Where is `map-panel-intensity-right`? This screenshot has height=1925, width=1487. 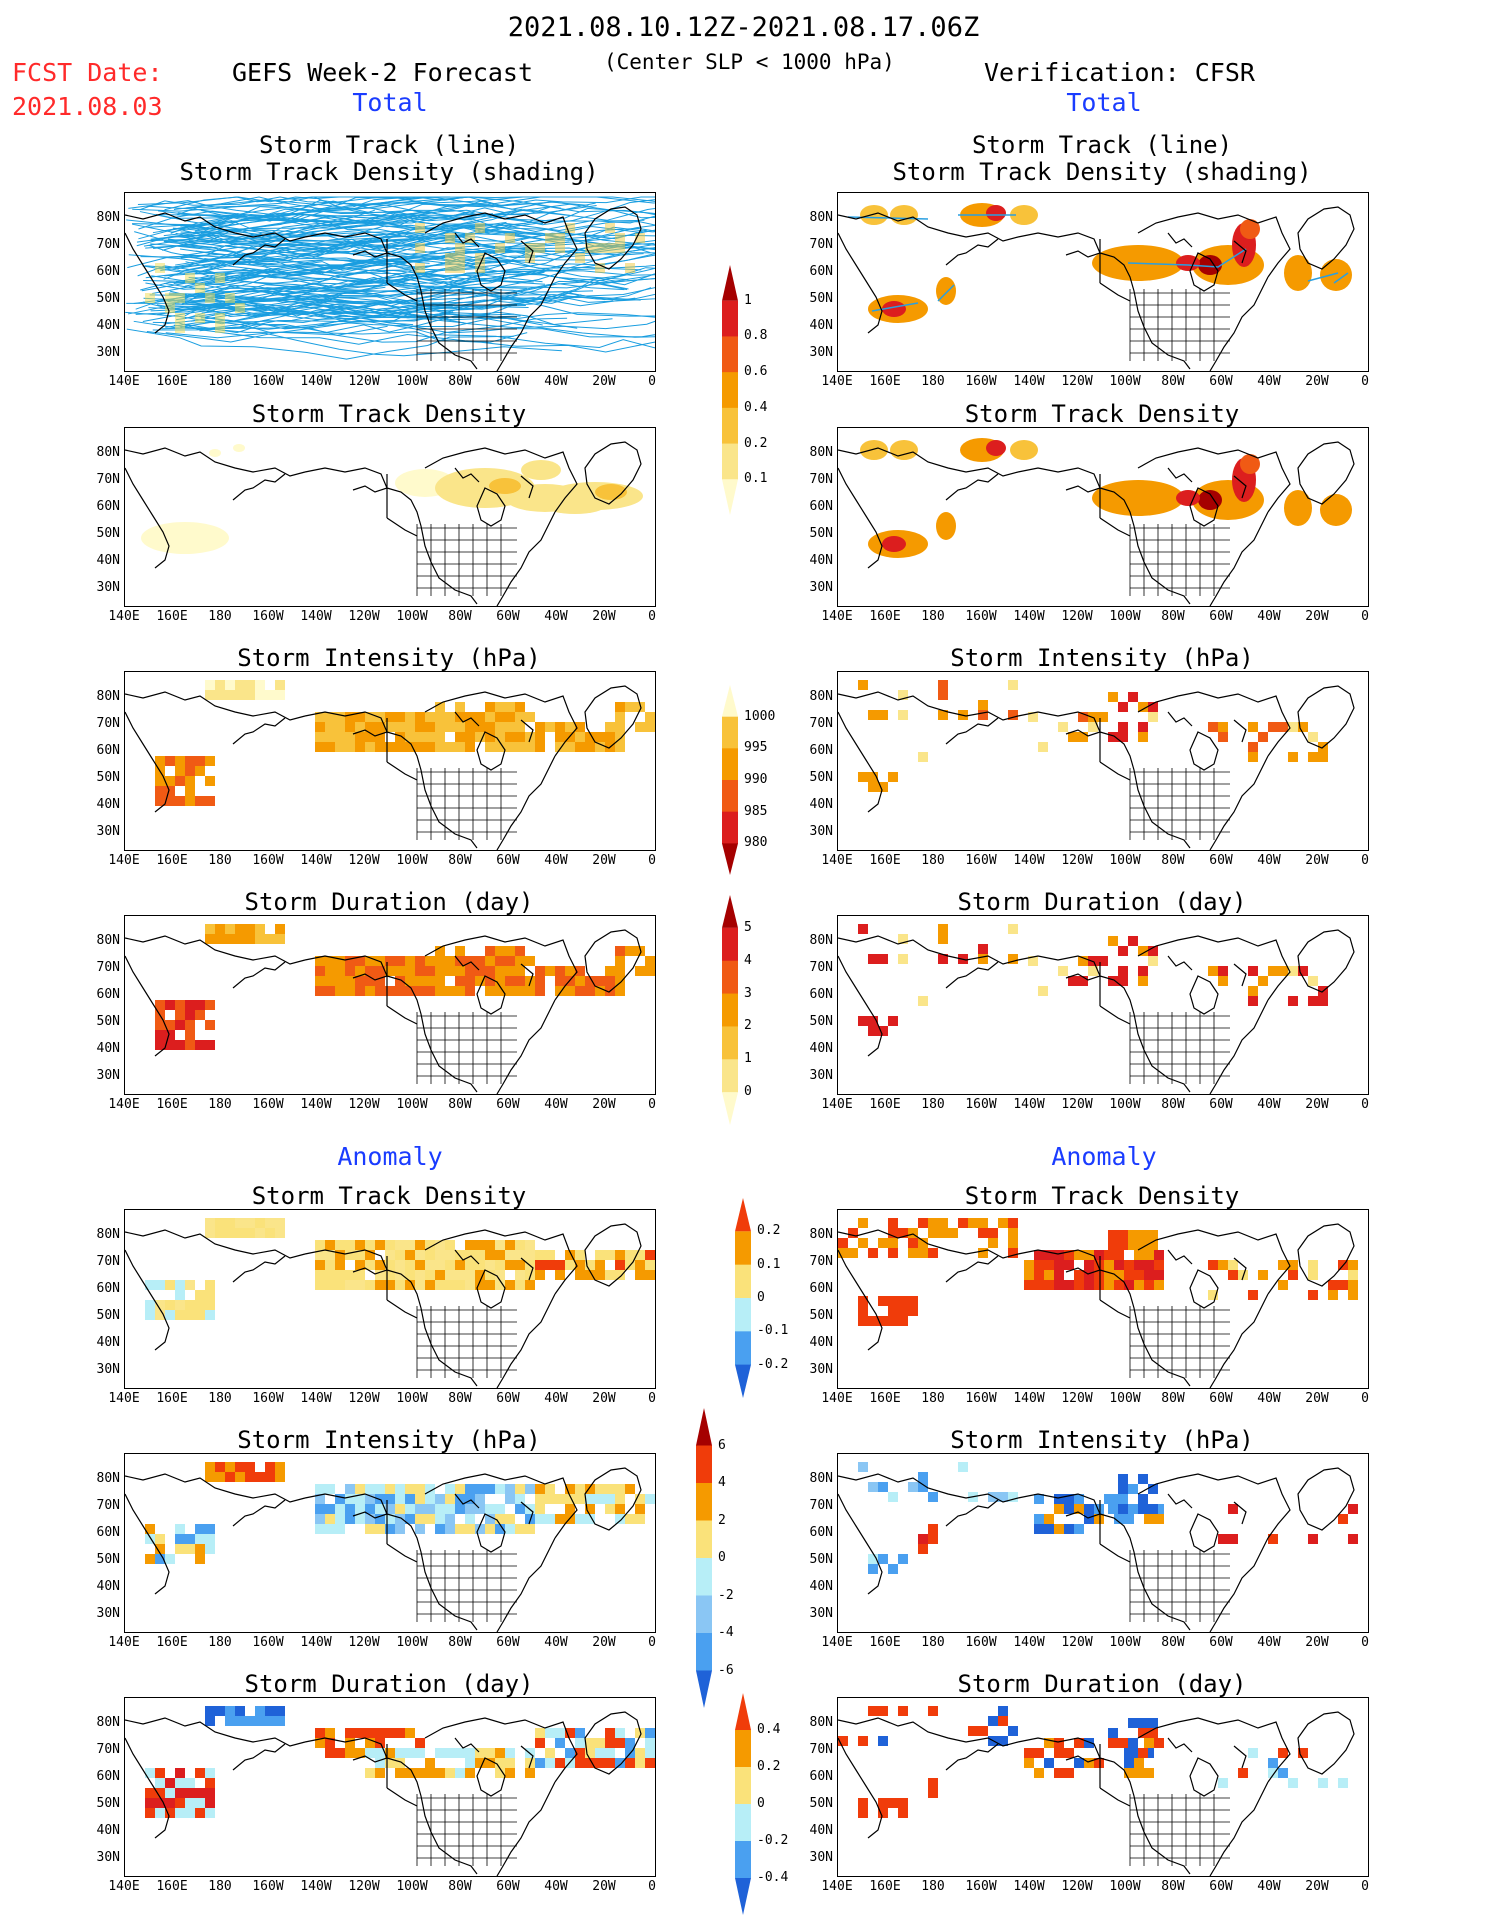 map-panel-intensity-right is located at coordinates (1103, 761).